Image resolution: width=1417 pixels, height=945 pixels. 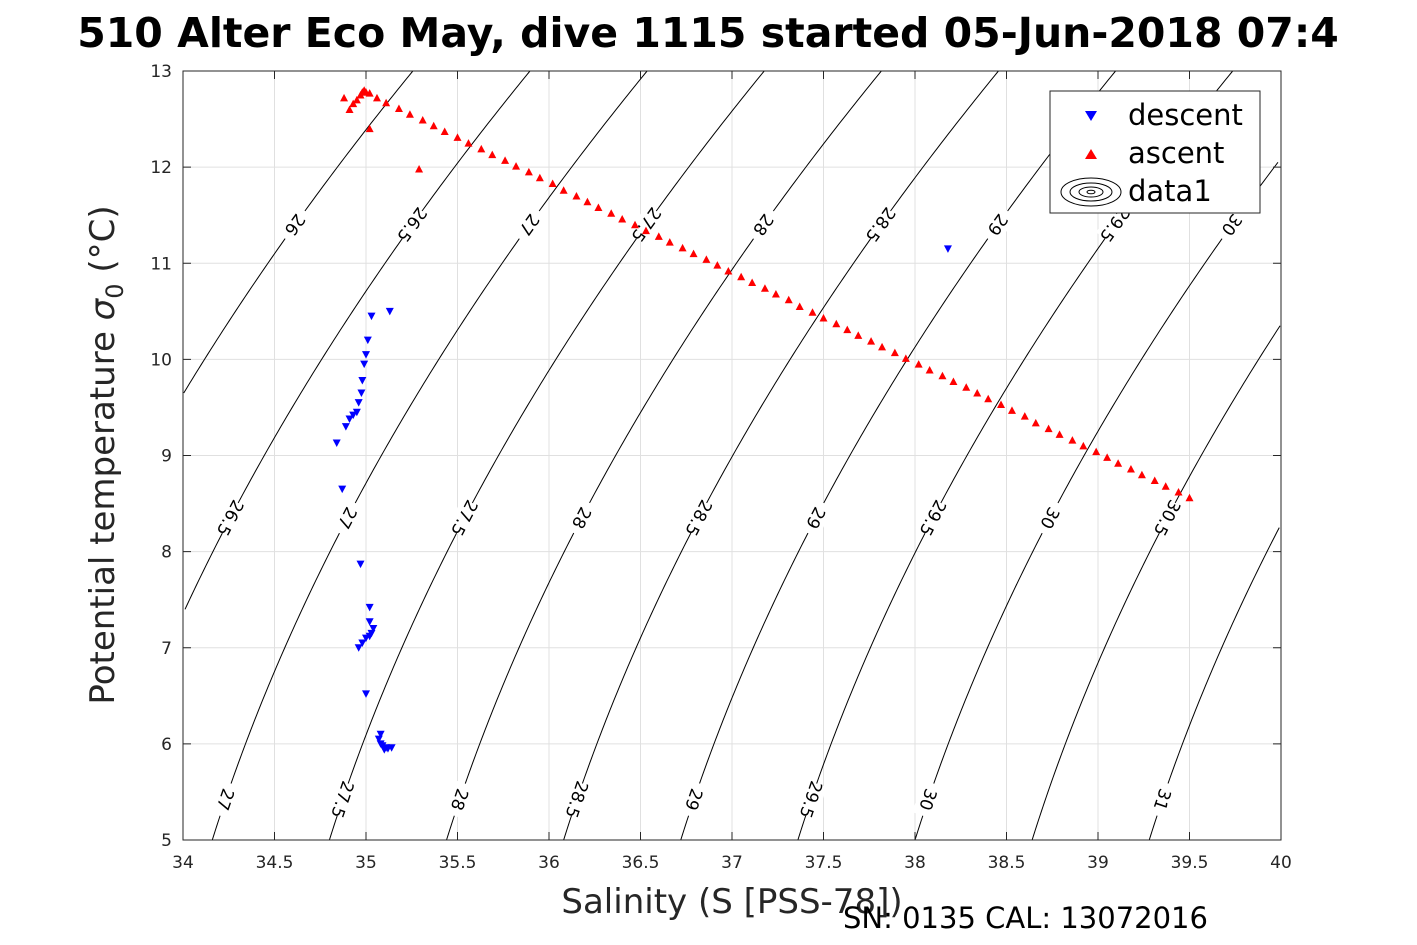 What do you see at coordinates (161, 168) in the screenshot?
I see `y-tick-label: 12` at bounding box center [161, 168].